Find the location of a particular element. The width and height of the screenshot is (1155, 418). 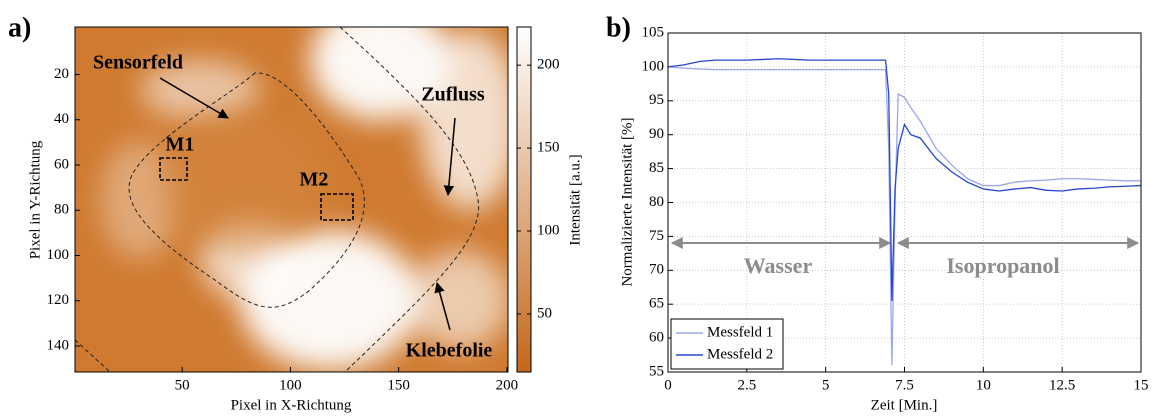

annotation: Klebefolie is located at coordinates (449, 351).